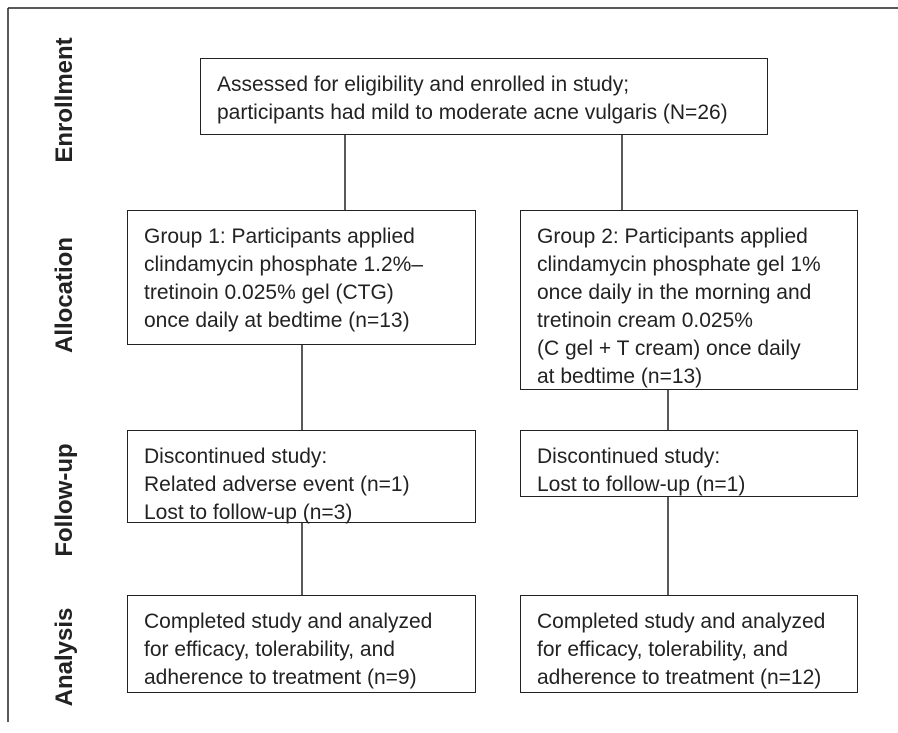 The height and width of the screenshot is (733, 898). I want to click on box-text: clindamycin phosphate 1.2%–, so click(284, 264).